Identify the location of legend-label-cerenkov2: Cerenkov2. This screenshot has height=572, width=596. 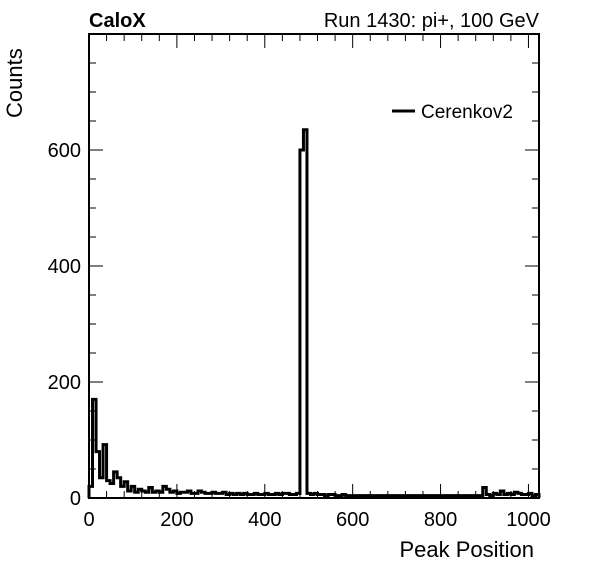
(467, 112).